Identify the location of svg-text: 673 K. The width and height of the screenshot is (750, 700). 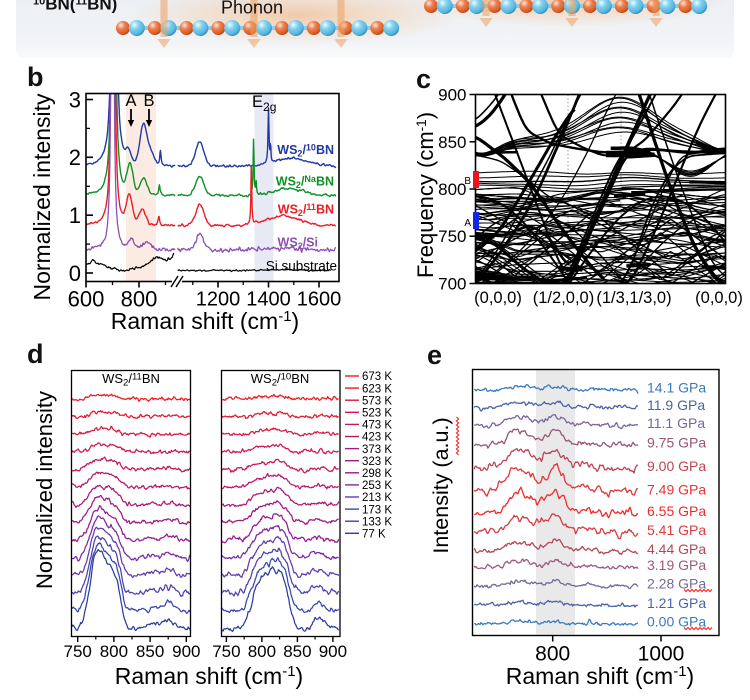
(377, 377).